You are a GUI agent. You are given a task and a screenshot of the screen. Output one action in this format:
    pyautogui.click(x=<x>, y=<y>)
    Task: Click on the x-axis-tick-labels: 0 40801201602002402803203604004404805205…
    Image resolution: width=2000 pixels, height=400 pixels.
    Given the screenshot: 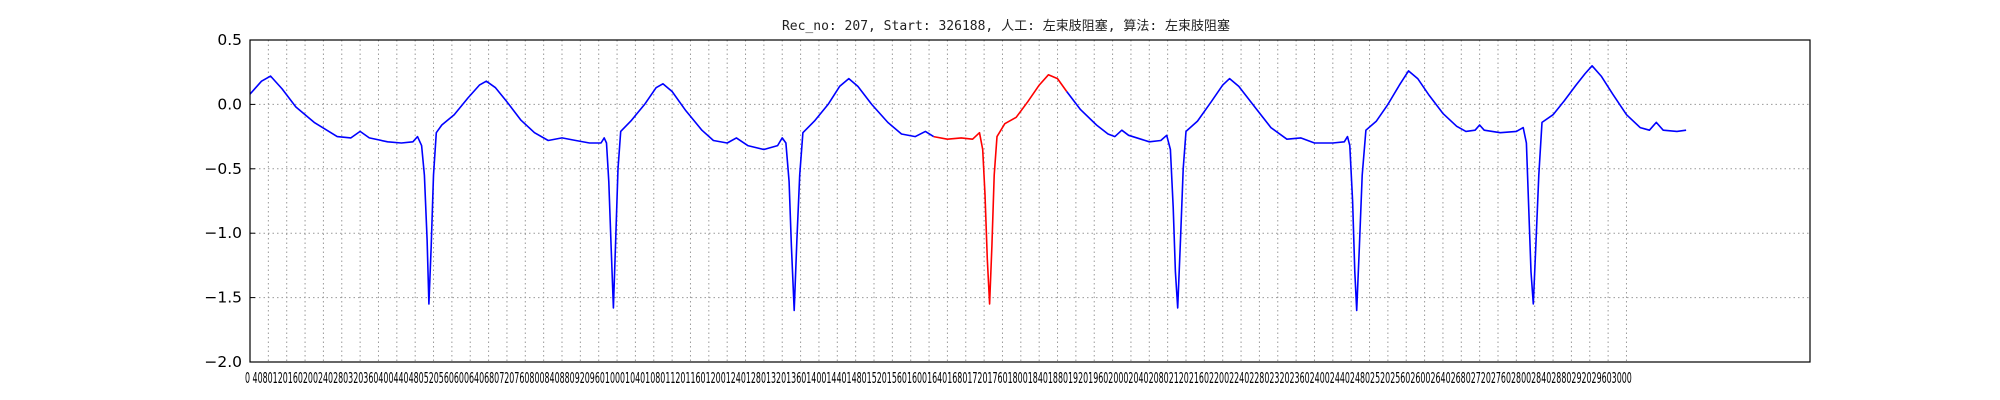 What is the action you would take?
    pyautogui.click(x=938, y=378)
    